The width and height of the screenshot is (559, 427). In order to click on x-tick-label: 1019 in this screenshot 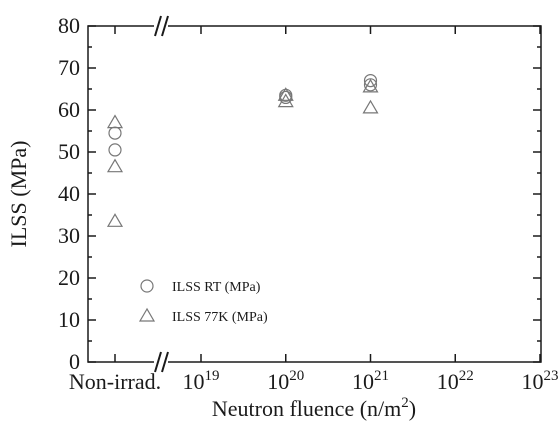, I will do `click(201, 381)`.